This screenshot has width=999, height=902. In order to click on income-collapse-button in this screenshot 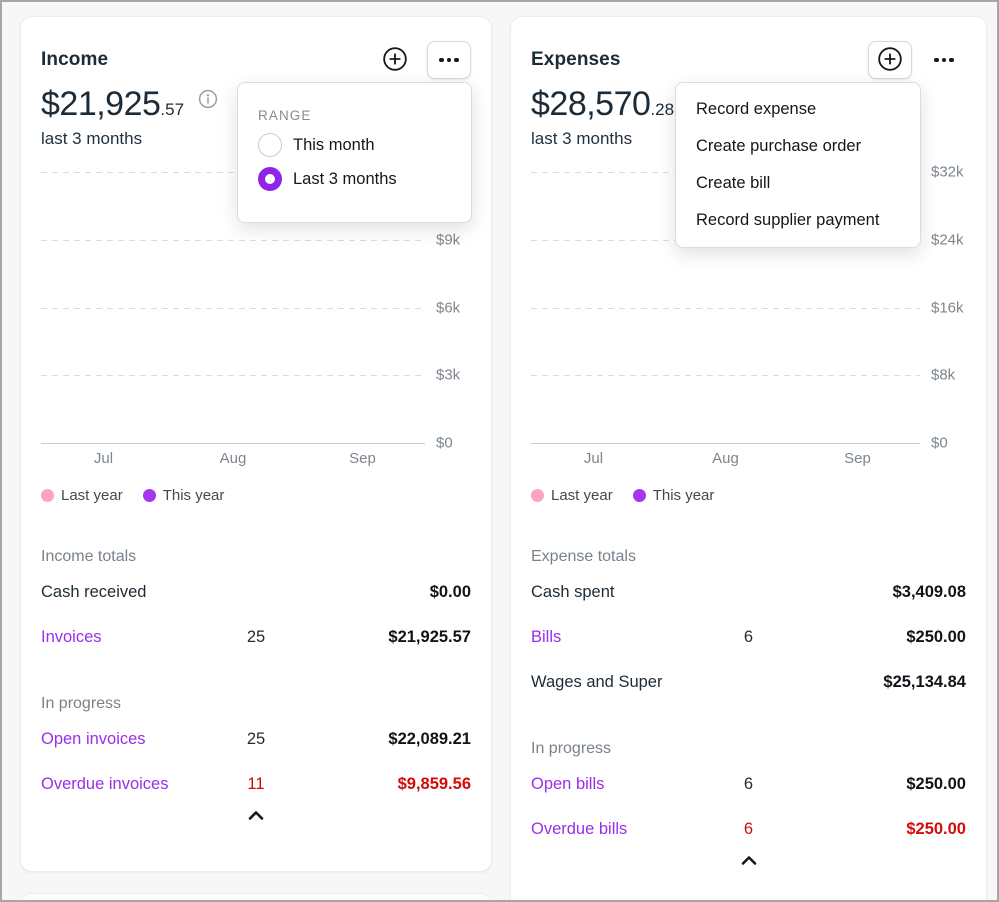, I will do `click(256, 816)`.